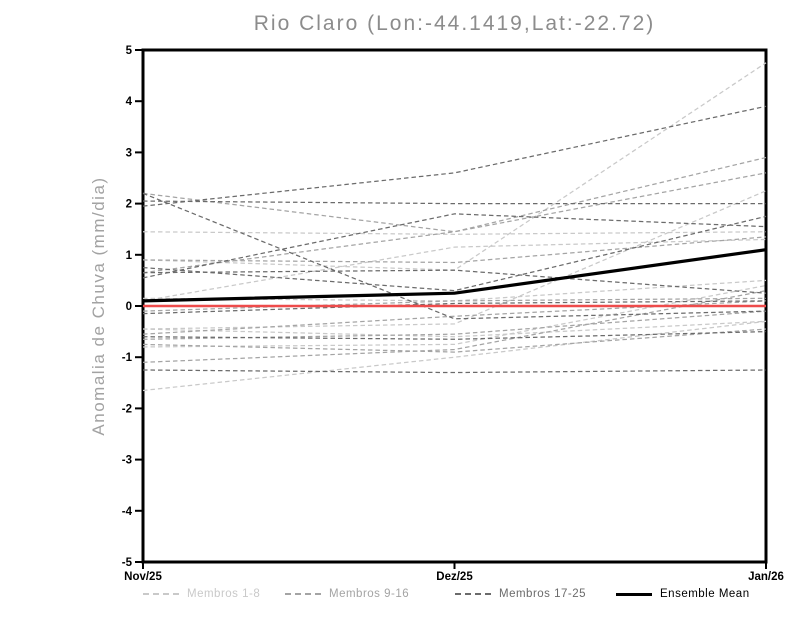 The height and width of the screenshot is (618, 800). What do you see at coordinates (127, 409) in the screenshot?
I see `y-tick-label: -2` at bounding box center [127, 409].